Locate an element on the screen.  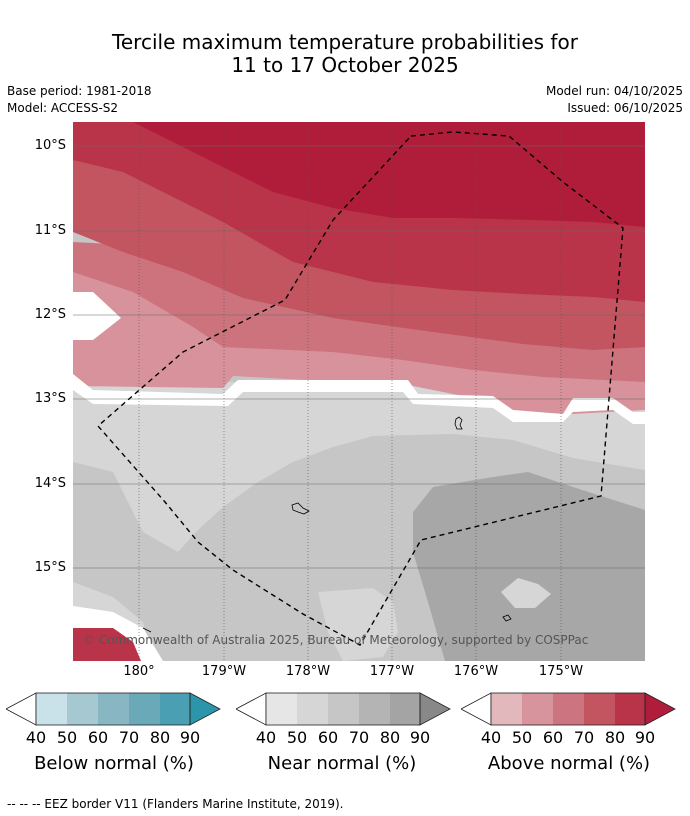
below-normal-title: Below normal (%) is located at coordinates (114, 763).